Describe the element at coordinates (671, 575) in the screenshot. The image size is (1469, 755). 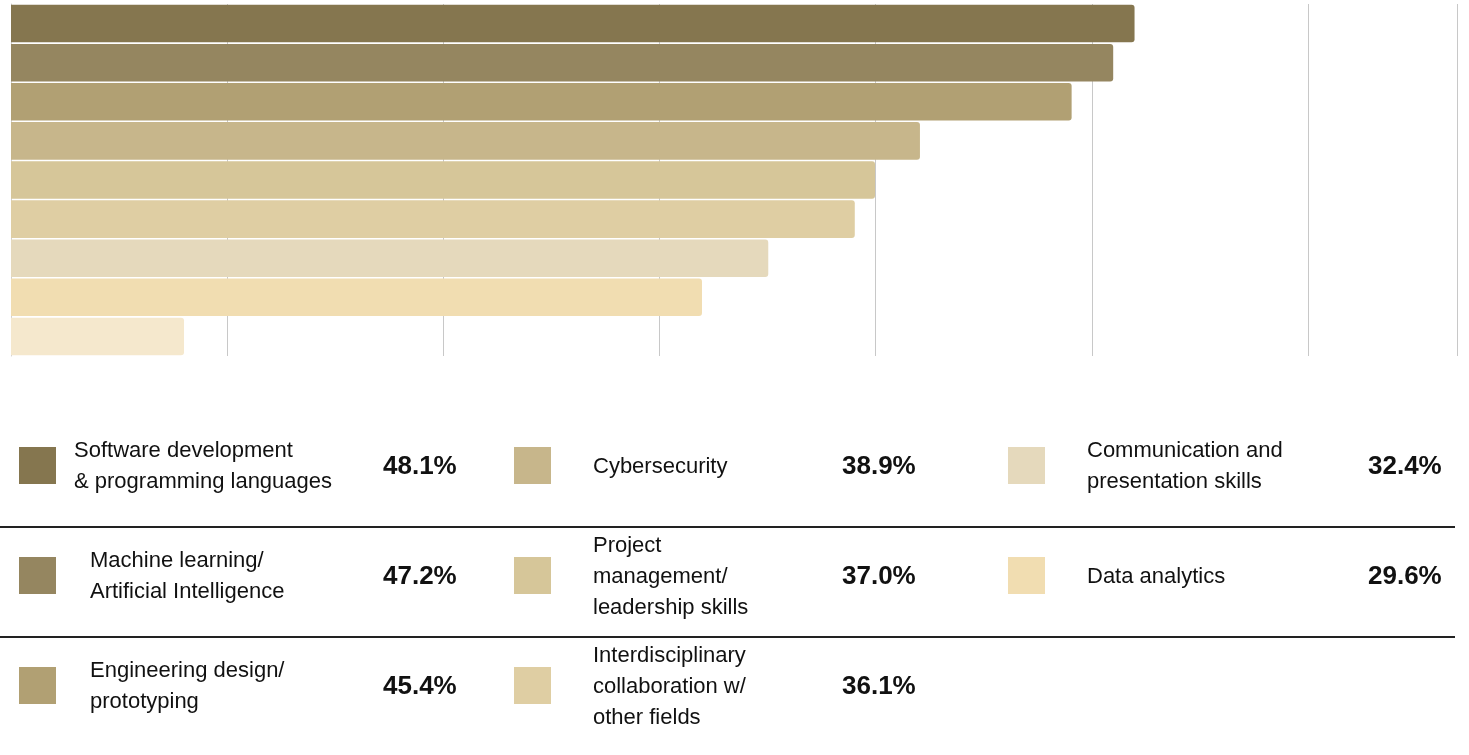
I see `legend-label: Project management/ leadership skills` at that location.